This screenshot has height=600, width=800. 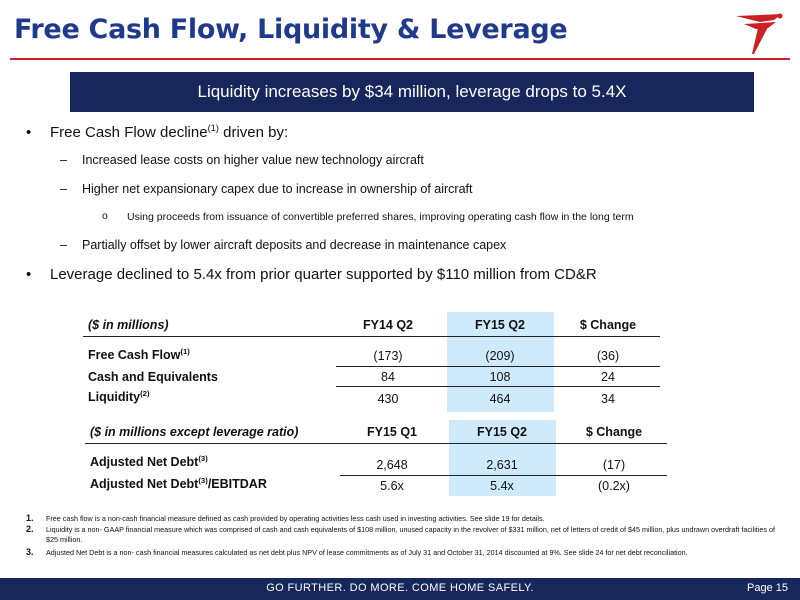 What do you see at coordinates (119, 396) in the screenshot?
I see `row-label: Liquidity(2)` at bounding box center [119, 396].